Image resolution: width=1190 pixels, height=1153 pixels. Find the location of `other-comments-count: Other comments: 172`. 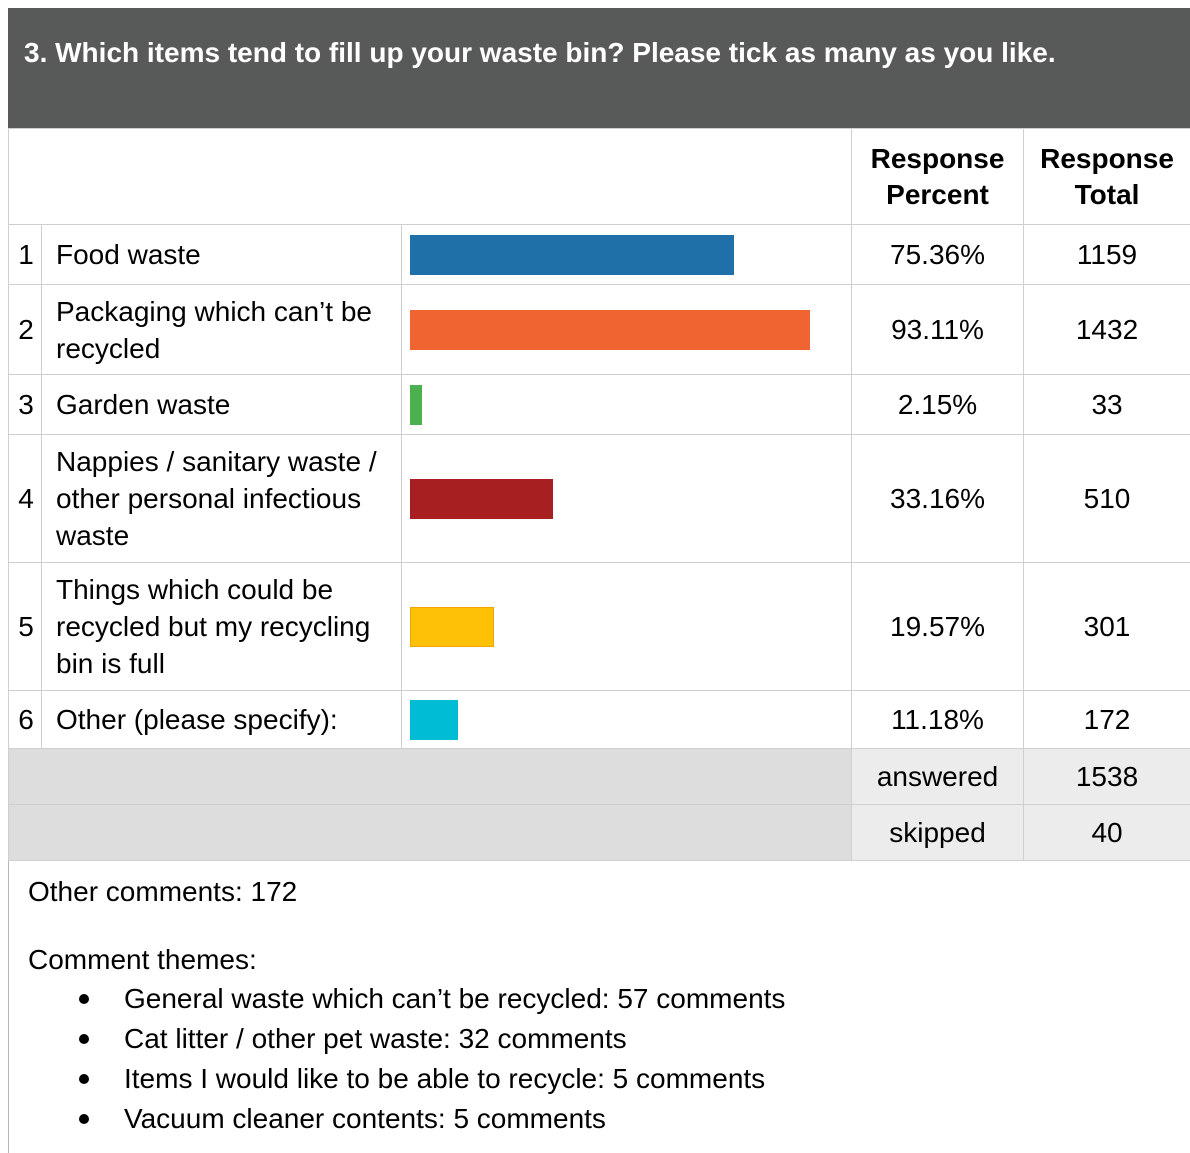

other-comments-count: Other comments: 172 is located at coordinates (163, 891).